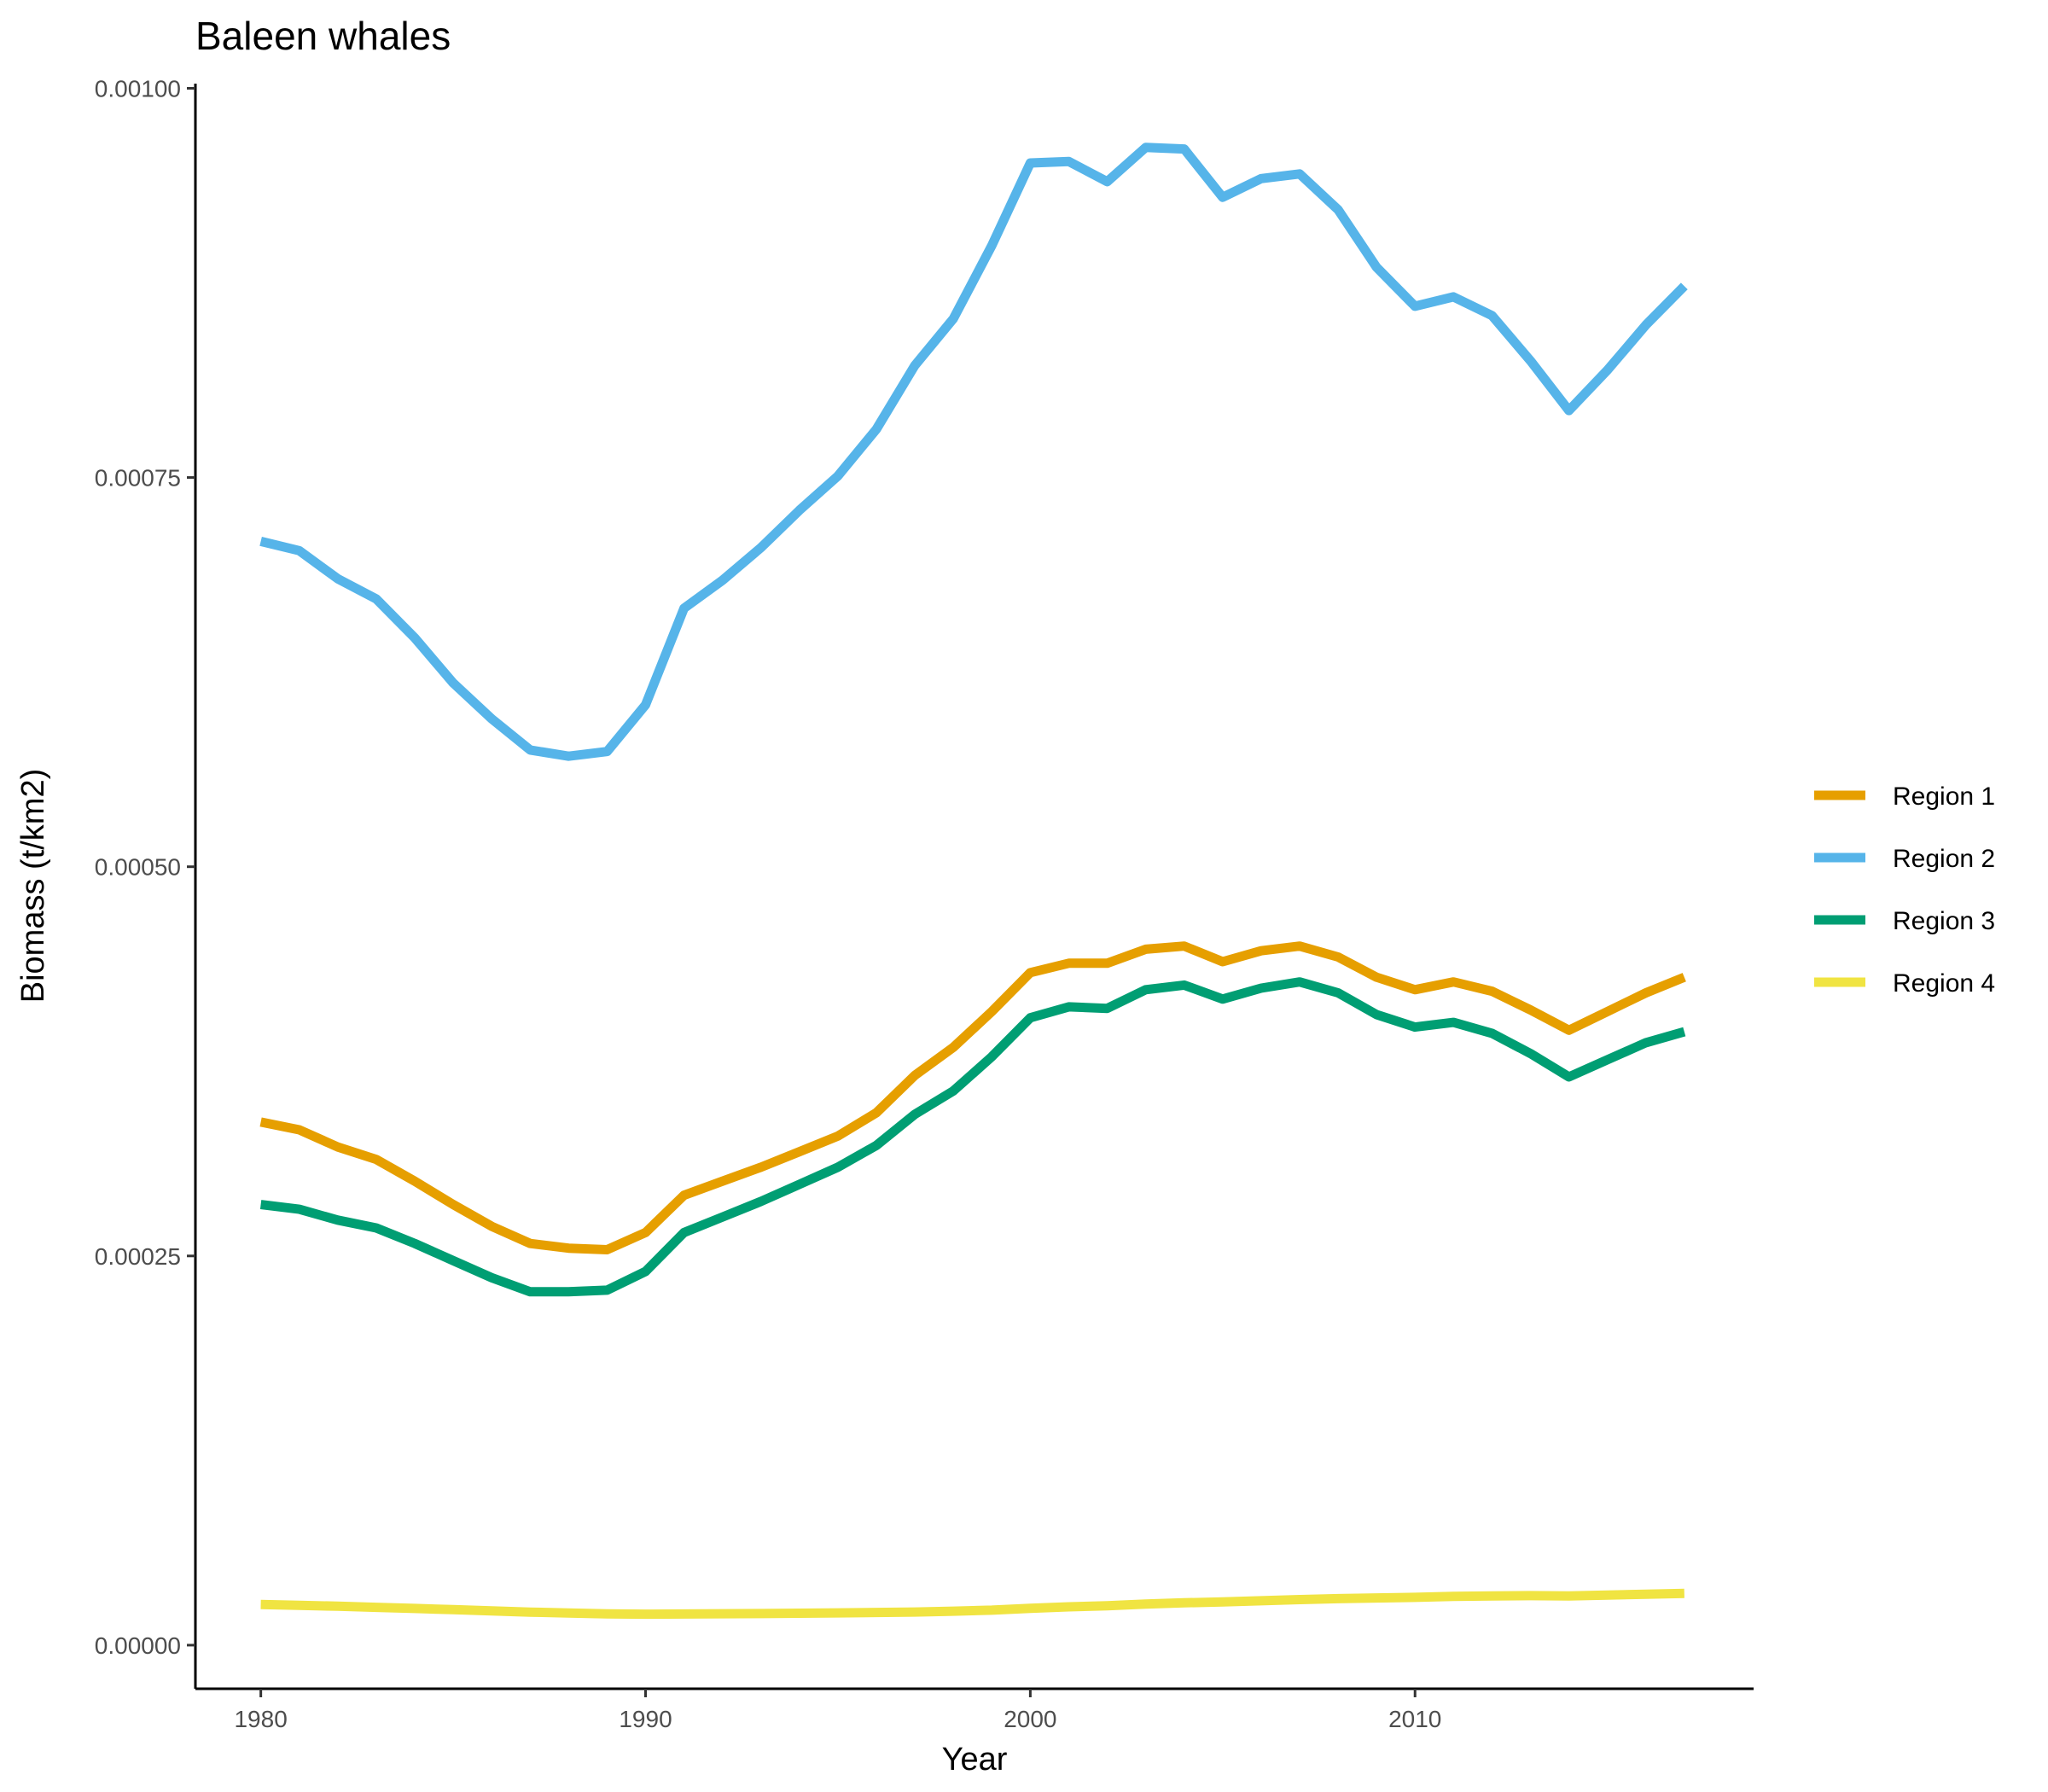 This screenshot has height=1792, width=2048. What do you see at coordinates (138, 88) in the screenshot?
I see `y-tick-label: 0.00100` at bounding box center [138, 88].